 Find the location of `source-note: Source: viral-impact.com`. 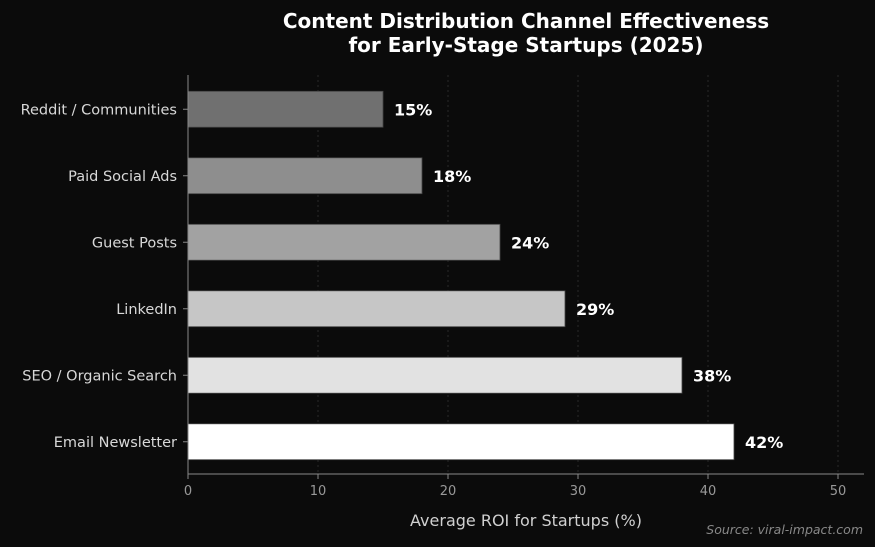

source-note: Source: viral-impact.com is located at coordinates (784, 529).